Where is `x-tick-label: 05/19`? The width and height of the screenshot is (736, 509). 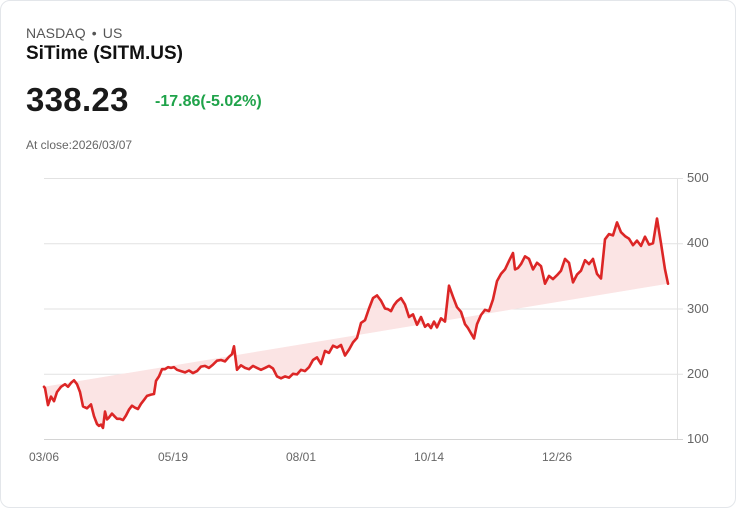 x-tick-label: 05/19 is located at coordinates (173, 457).